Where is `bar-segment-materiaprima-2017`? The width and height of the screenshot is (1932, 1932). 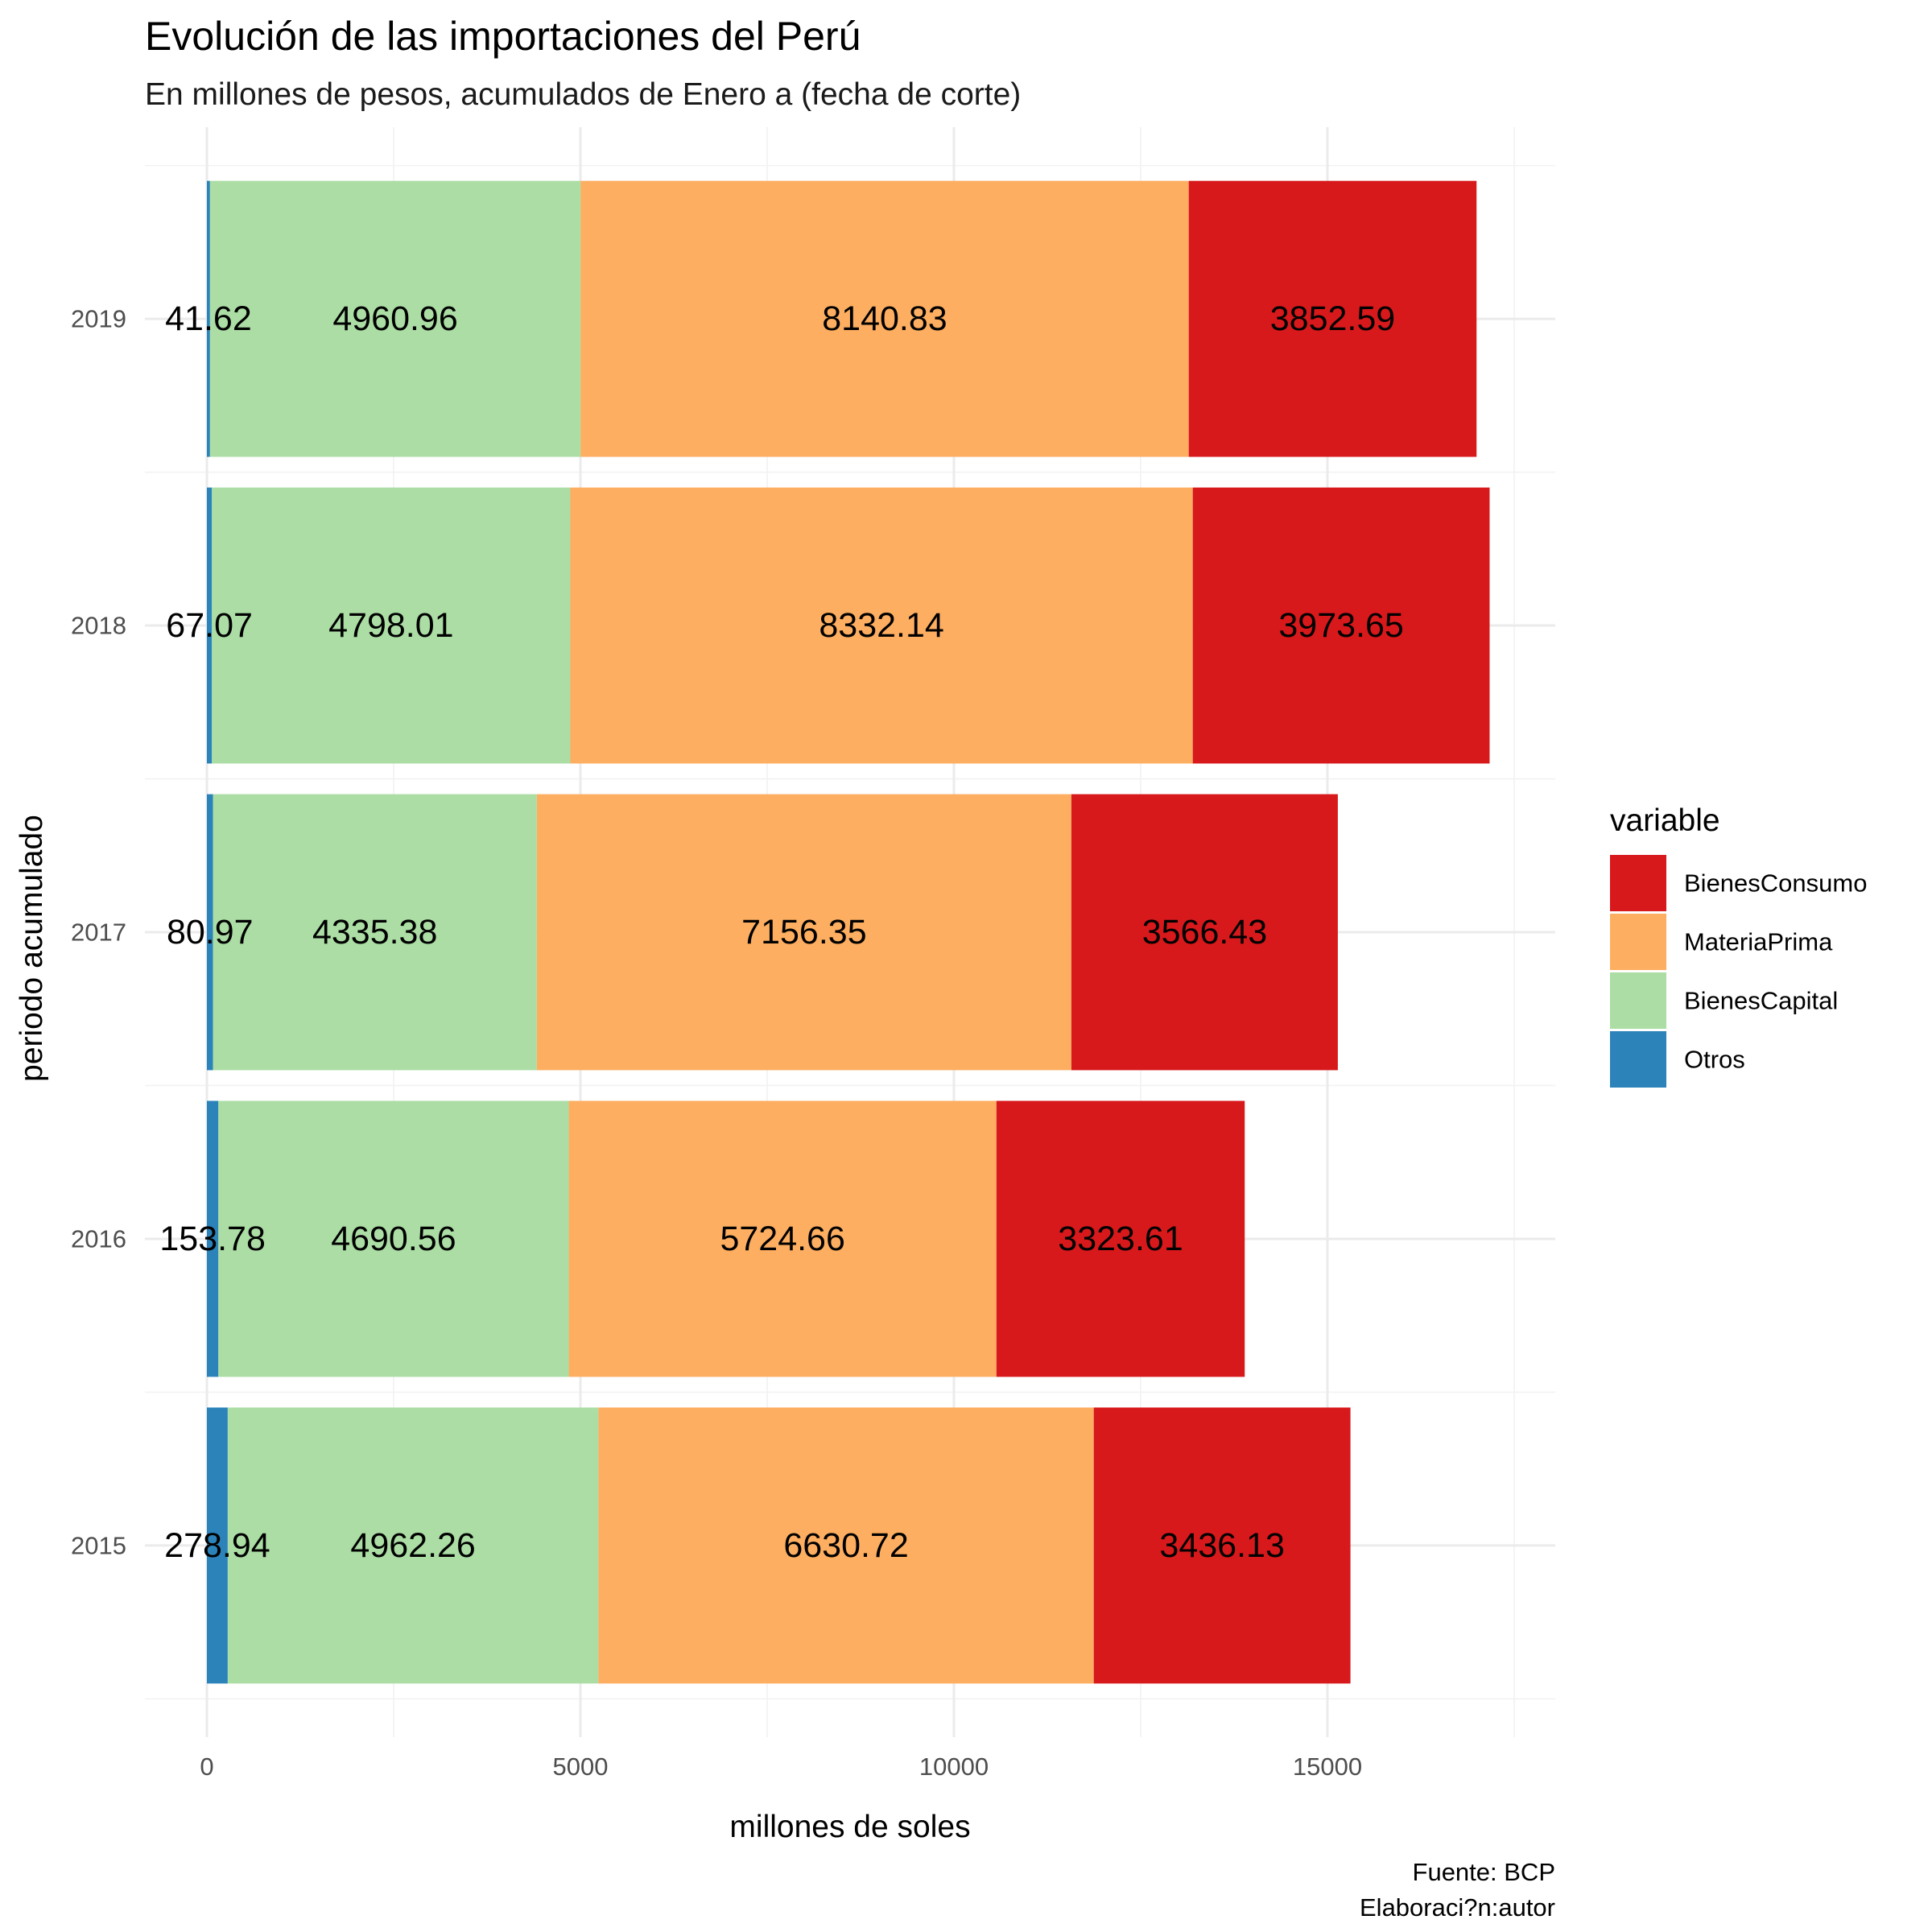
bar-segment-materiaprima-2017 is located at coordinates (803, 932).